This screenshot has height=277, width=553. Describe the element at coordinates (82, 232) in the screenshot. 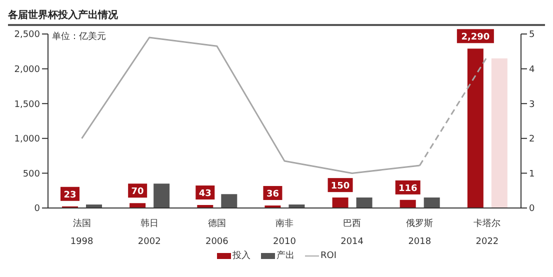

I see `x-tick-label: 法国 1998` at that location.